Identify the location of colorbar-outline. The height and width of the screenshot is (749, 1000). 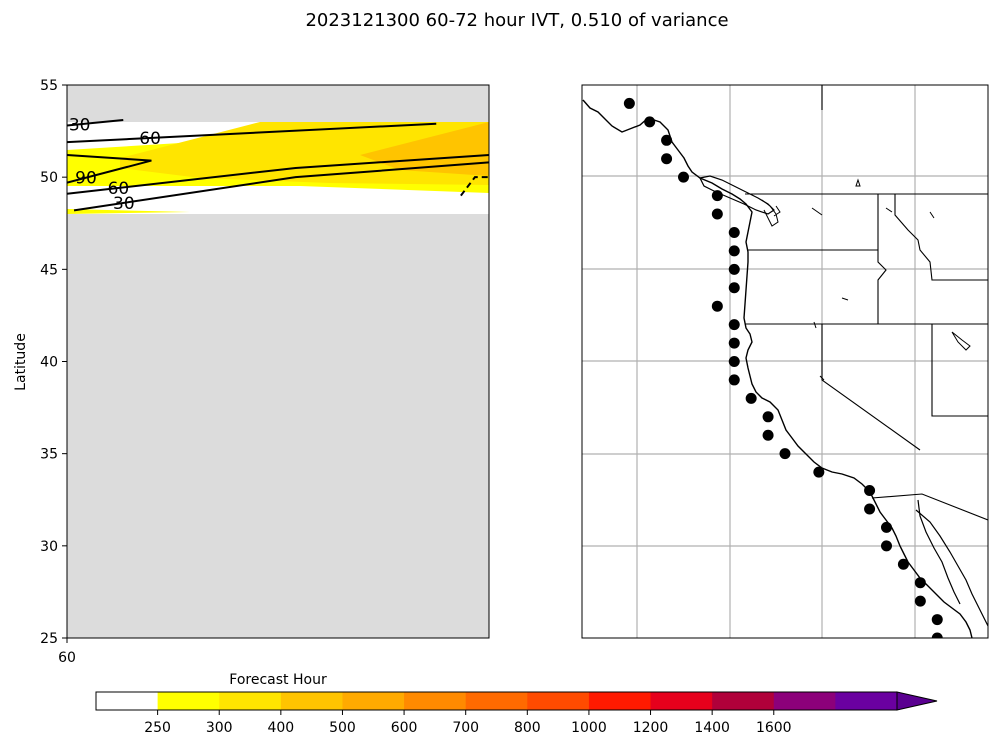
(496, 701).